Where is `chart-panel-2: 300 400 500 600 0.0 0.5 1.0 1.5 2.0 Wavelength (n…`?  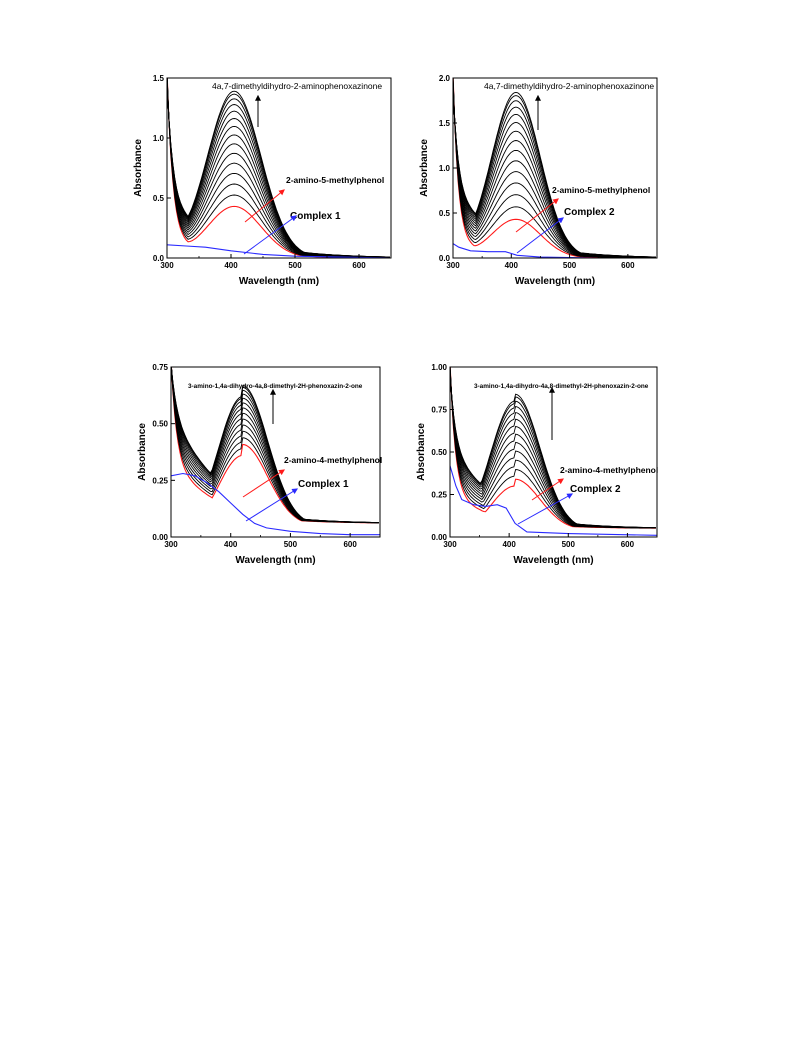
chart-panel-2: 300 400 500 600 0.0 0.5 1.0 1.5 2.0 Wavelength (n… is located at coordinates (538, 180).